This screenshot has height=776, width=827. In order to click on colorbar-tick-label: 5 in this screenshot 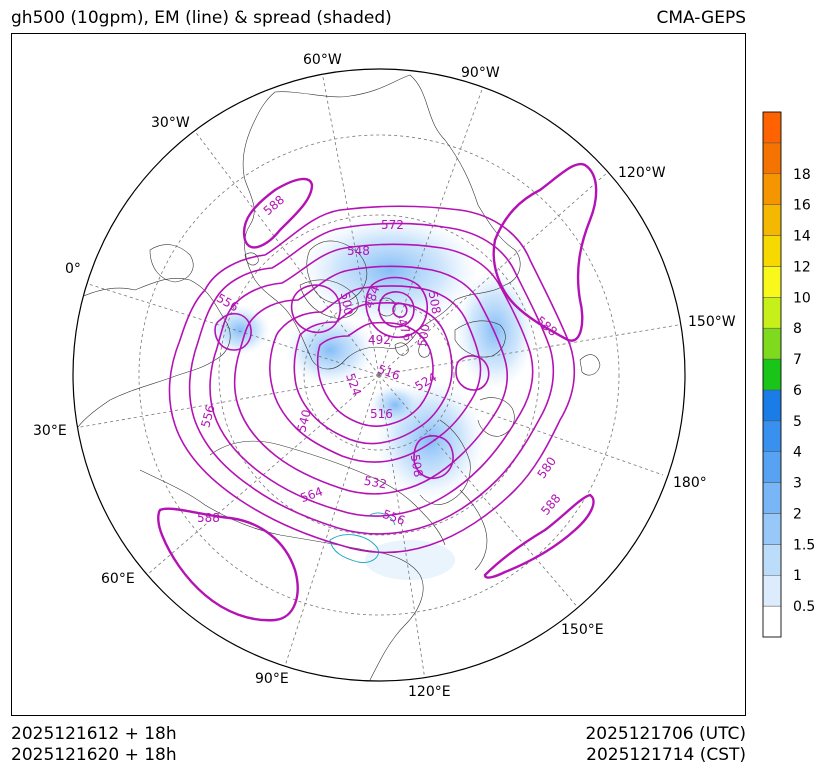, I will do `click(797, 422)`.